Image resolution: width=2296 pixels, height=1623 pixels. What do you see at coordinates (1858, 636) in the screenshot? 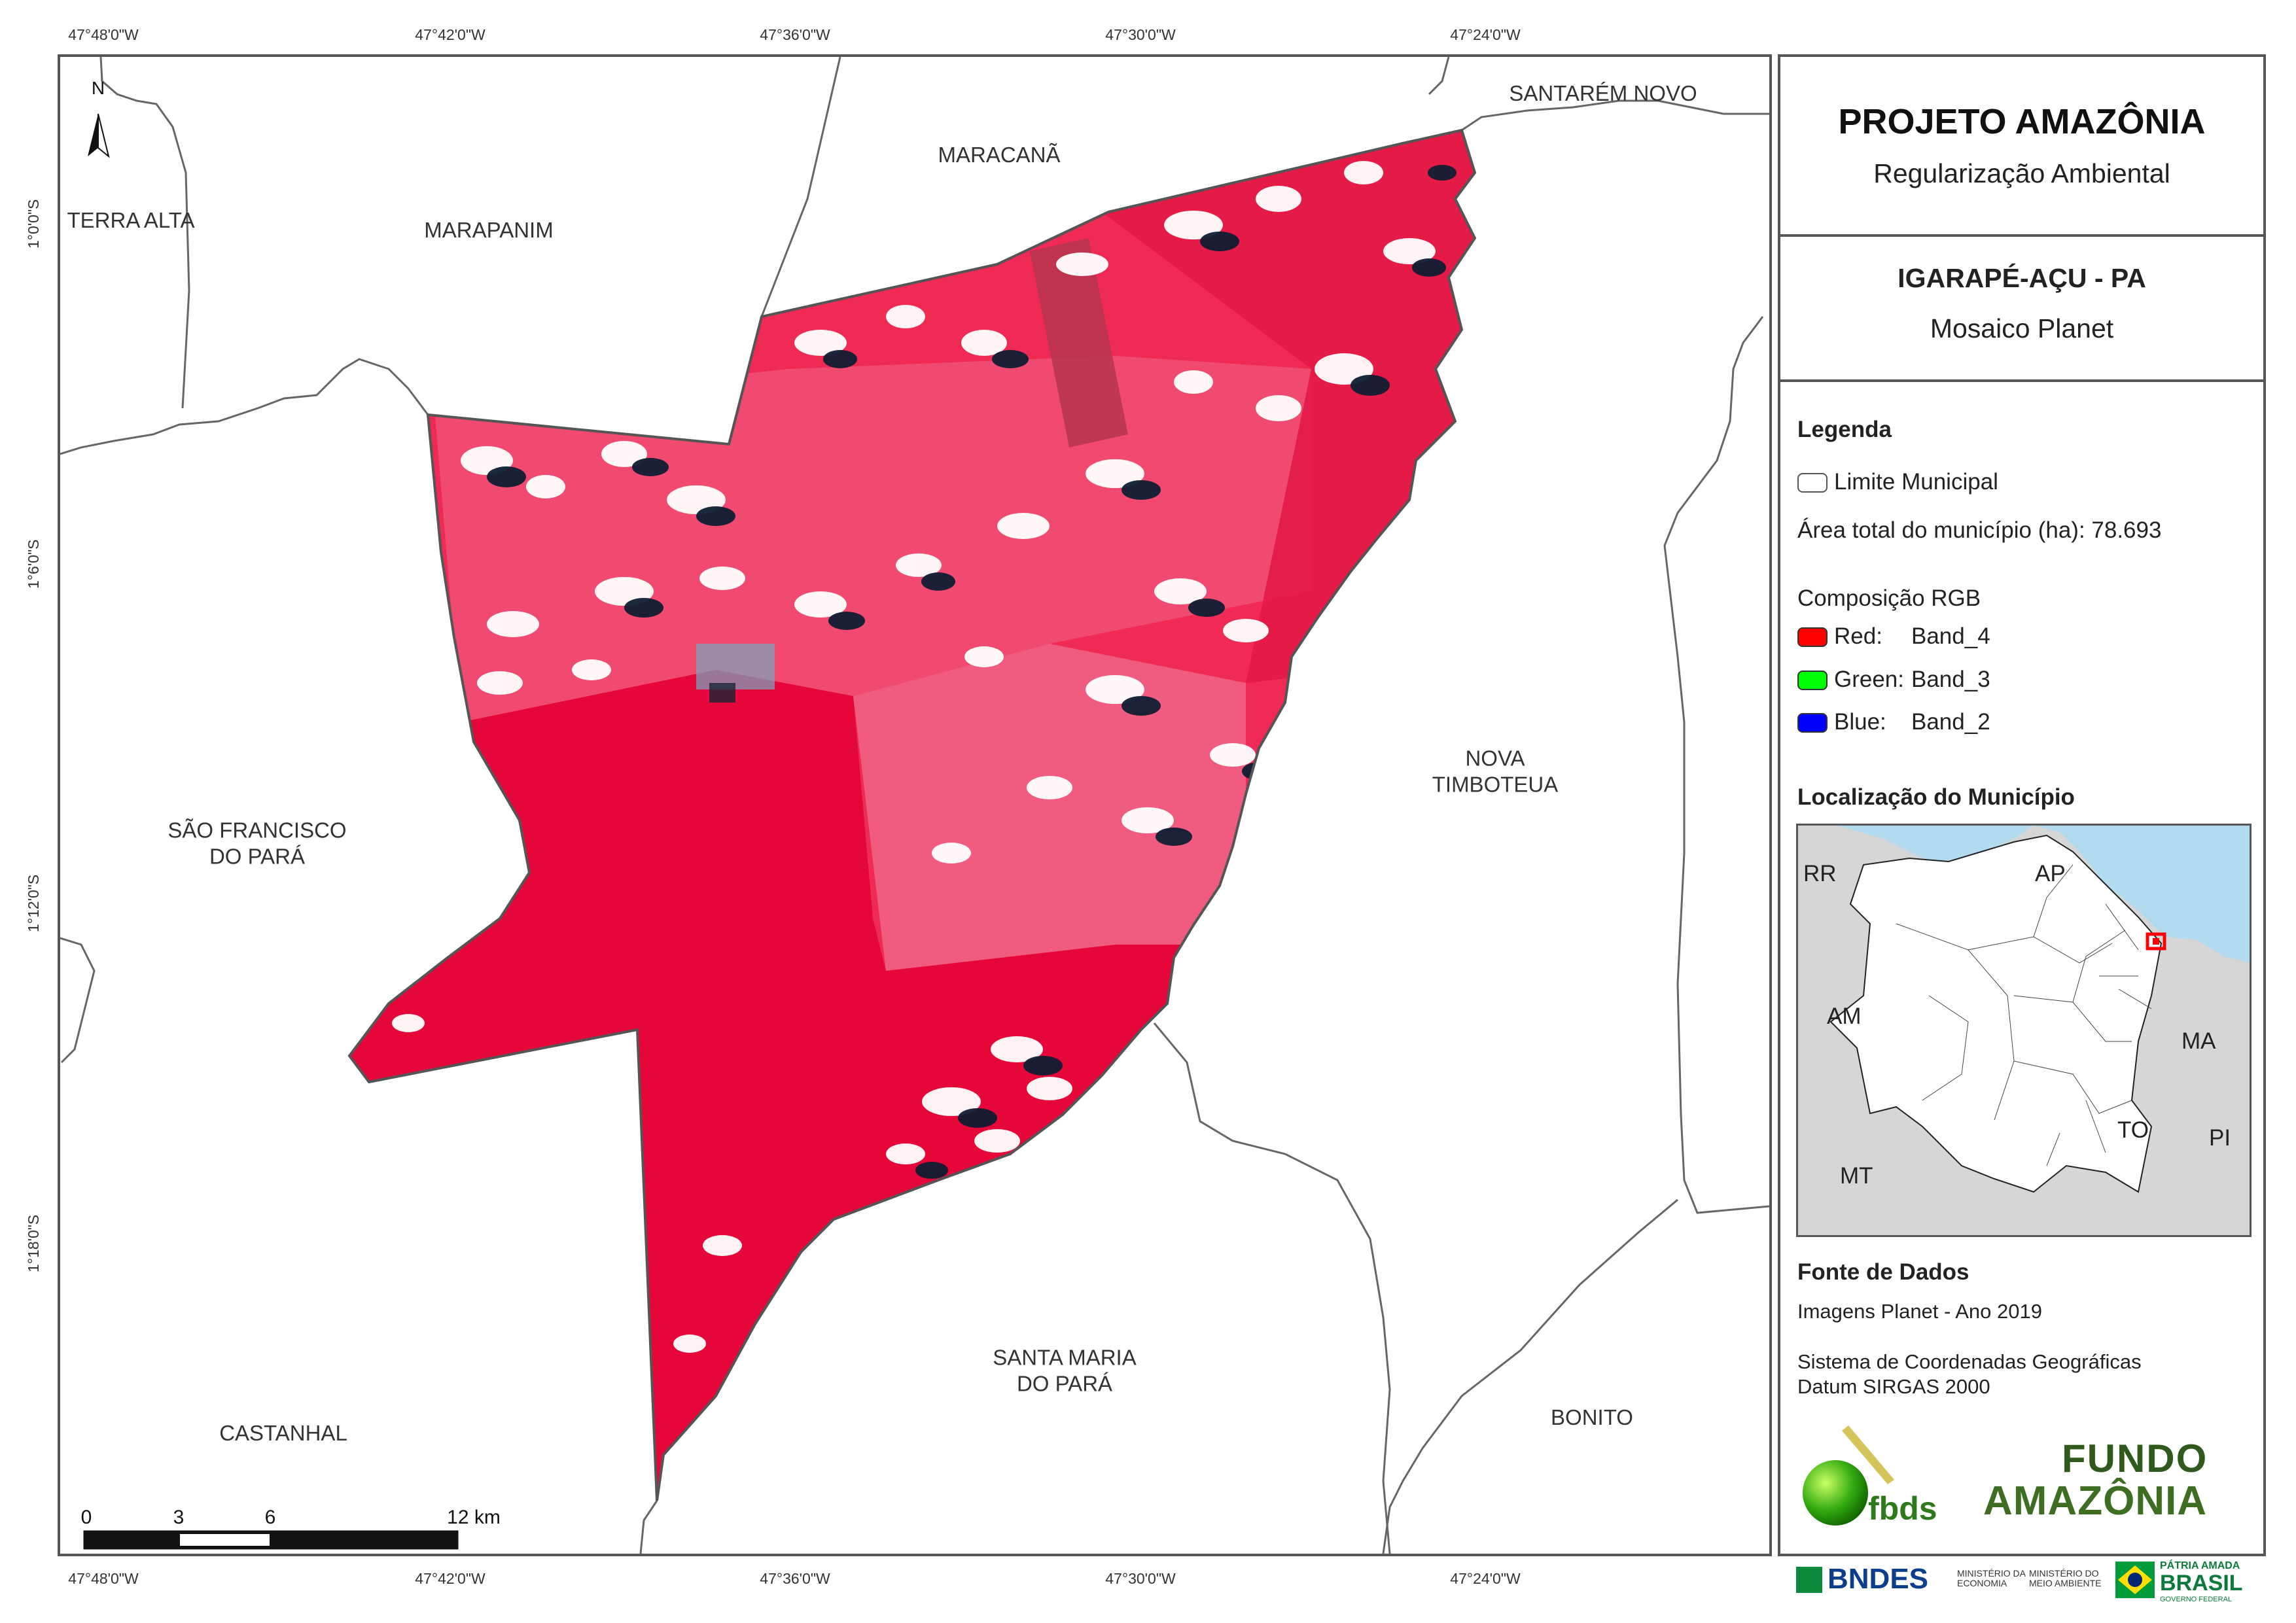
I see `red-channel-label: Red:` at bounding box center [1858, 636].